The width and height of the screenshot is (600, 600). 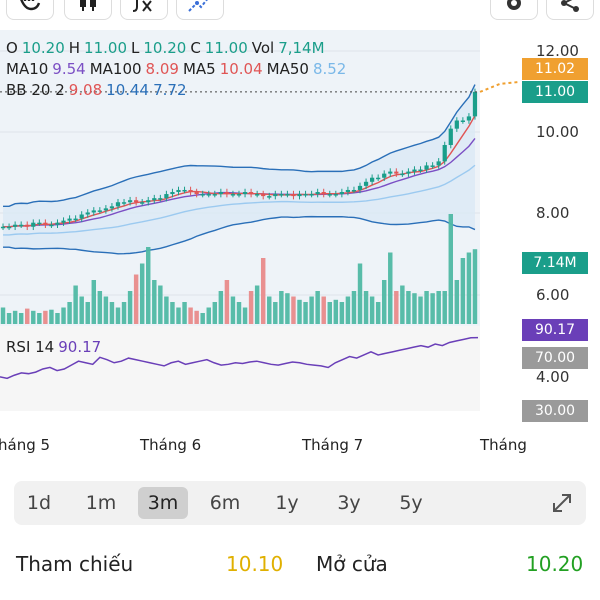 What do you see at coordinates (562, 503) in the screenshot?
I see `fullscreen-button` at bounding box center [562, 503].